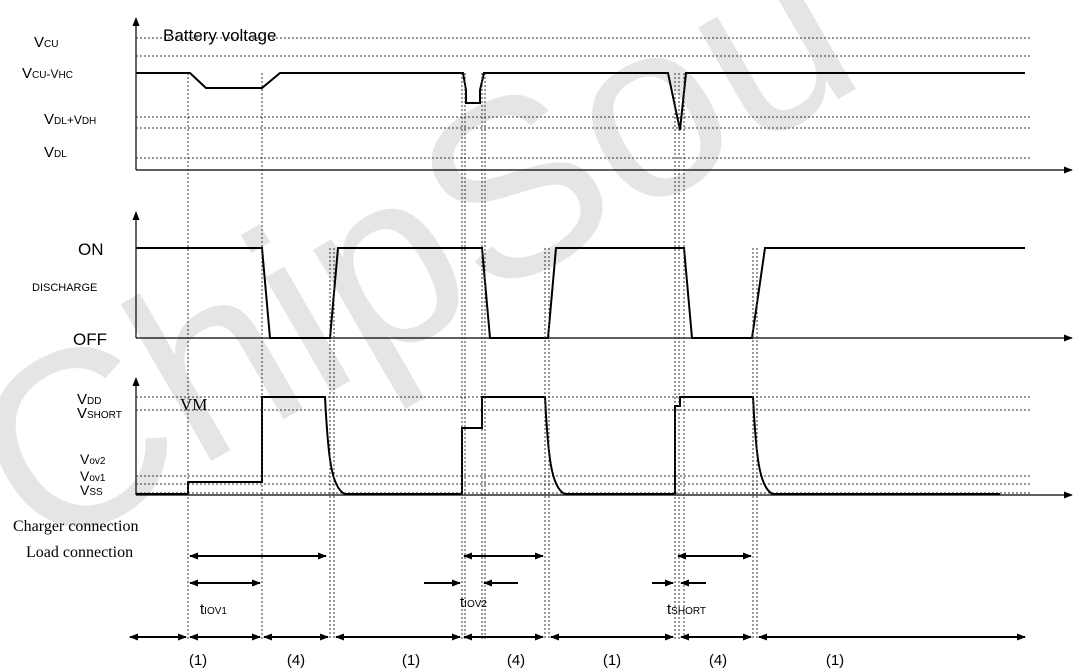 The image size is (1078, 671). Describe the element at coordinates (79, 552) in the screenshot. I see `load-connection-label: Load connection` at that location.